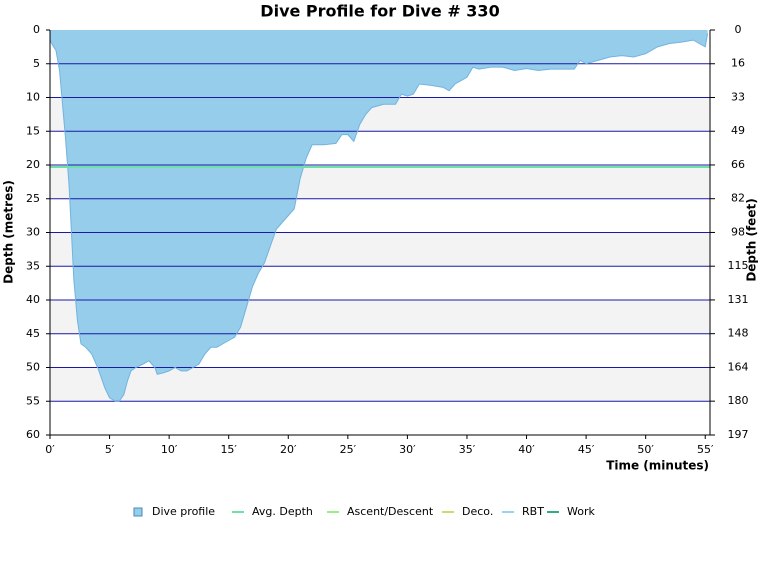 This screenshot has width=760, height=580. What do you see at coordinates (738, 130) in the screenshot?
I see `y2-tick-label: 49` at bounding box center [738, 130].